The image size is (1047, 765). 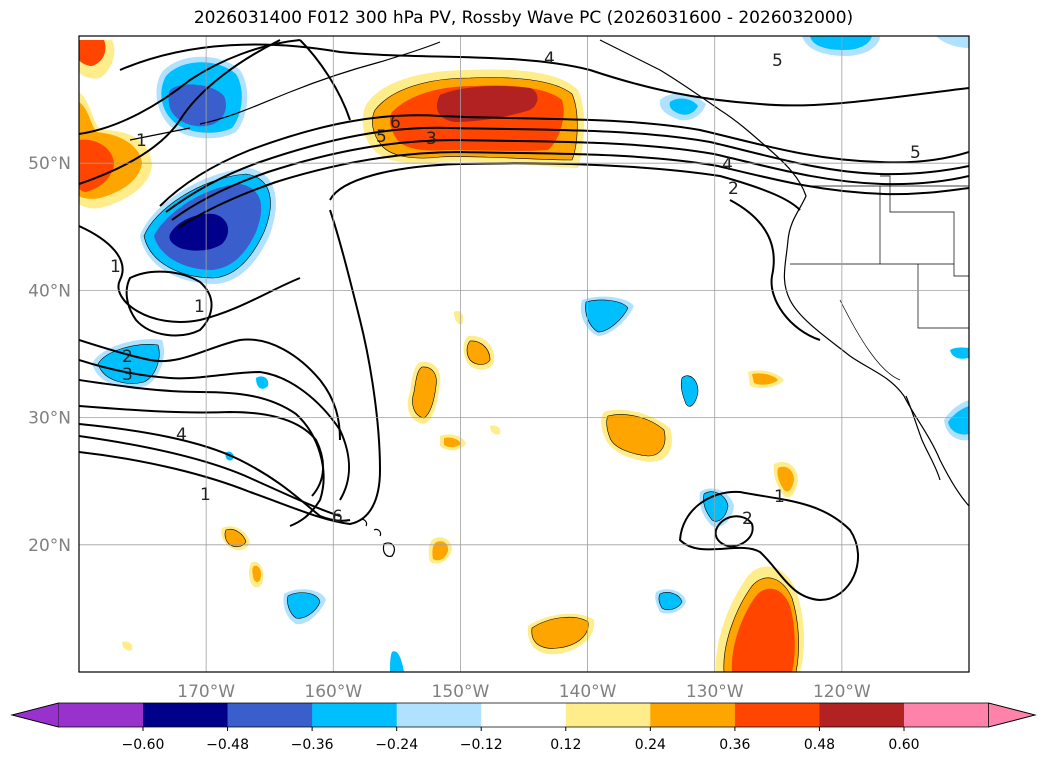 I want to click on political-borders, so click(x=879, y=278).